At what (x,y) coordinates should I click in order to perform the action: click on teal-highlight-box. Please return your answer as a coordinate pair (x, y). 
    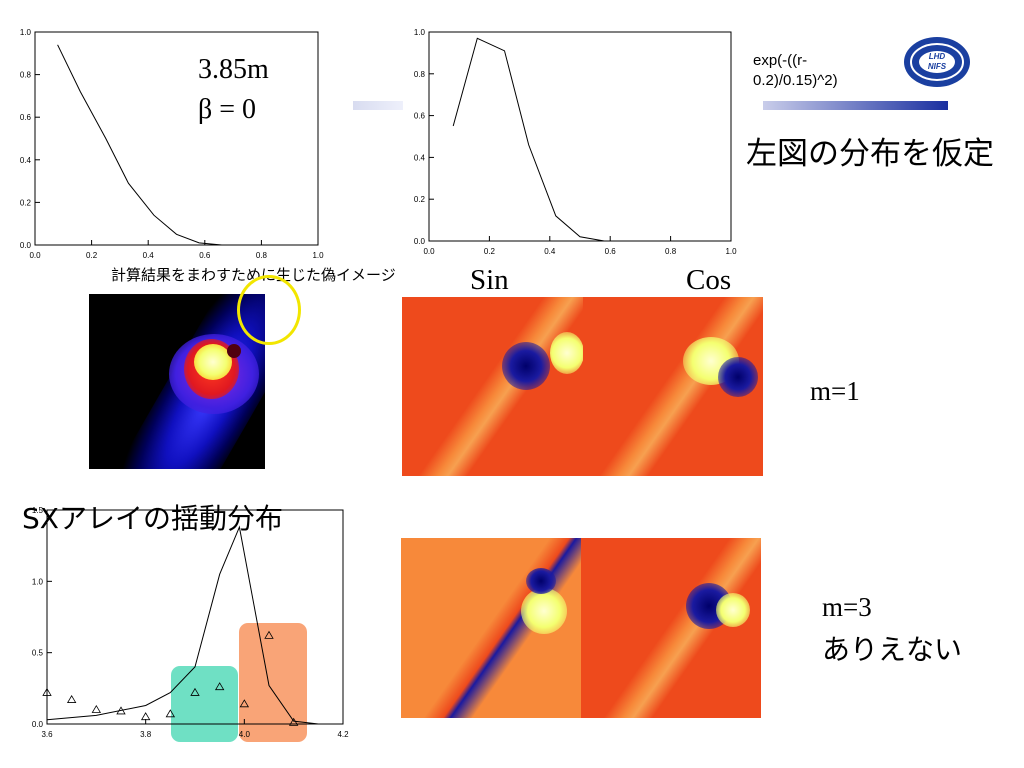
    Looking at the image, I should click on (204, 704).